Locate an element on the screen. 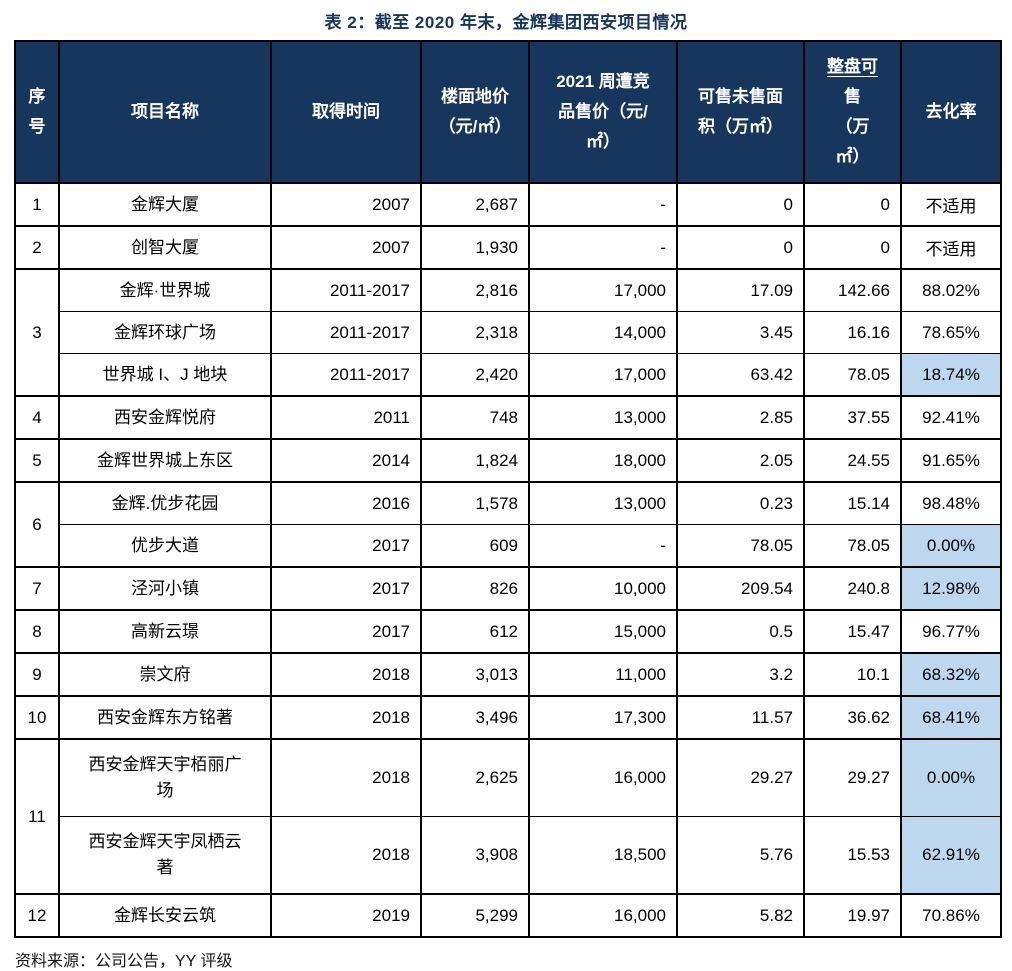  header-line: 去化率 is located at coordinates (951, 111).